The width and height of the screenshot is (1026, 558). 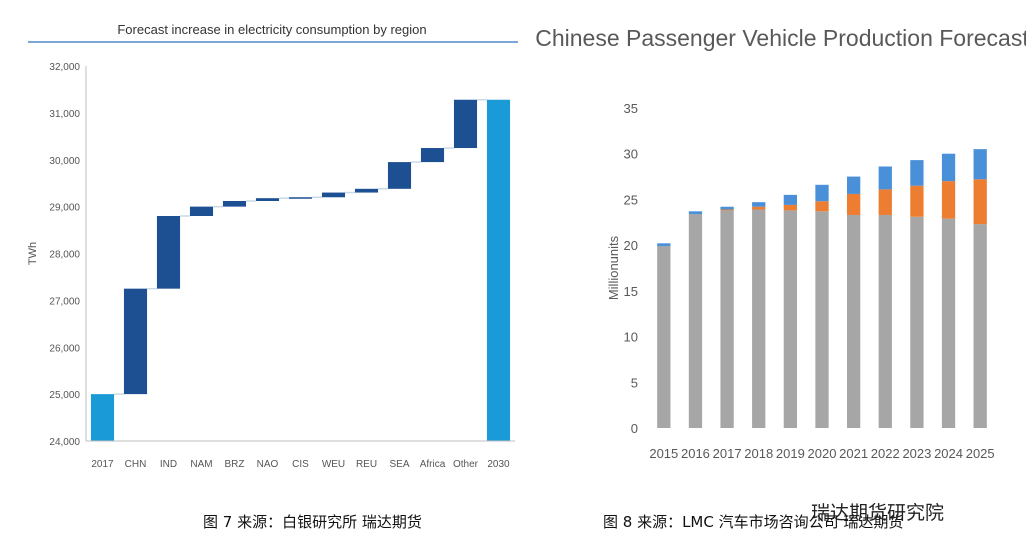 What do you see at coordinates (631, 245) in the screenshot?
I see `y-tick-label: 20` at bounding box center [631, 245].